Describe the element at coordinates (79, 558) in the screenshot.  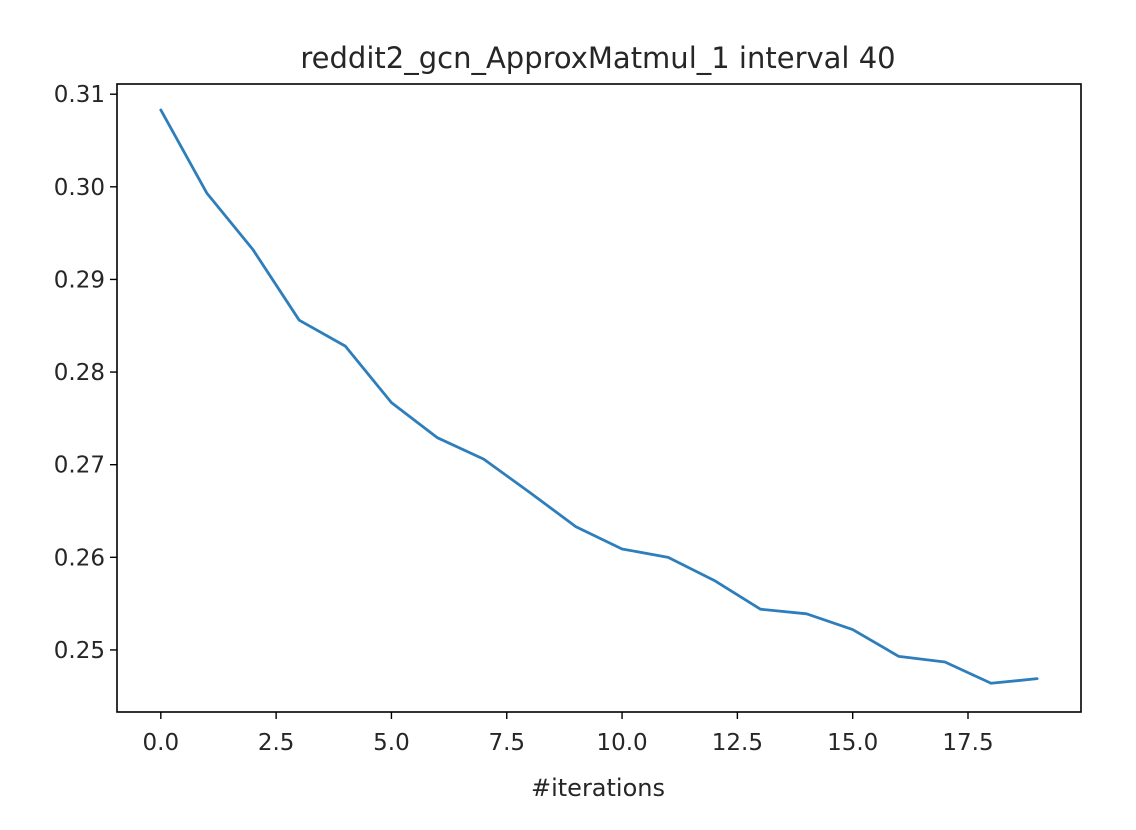
I see `y-tick-label: 0.26` at that location.